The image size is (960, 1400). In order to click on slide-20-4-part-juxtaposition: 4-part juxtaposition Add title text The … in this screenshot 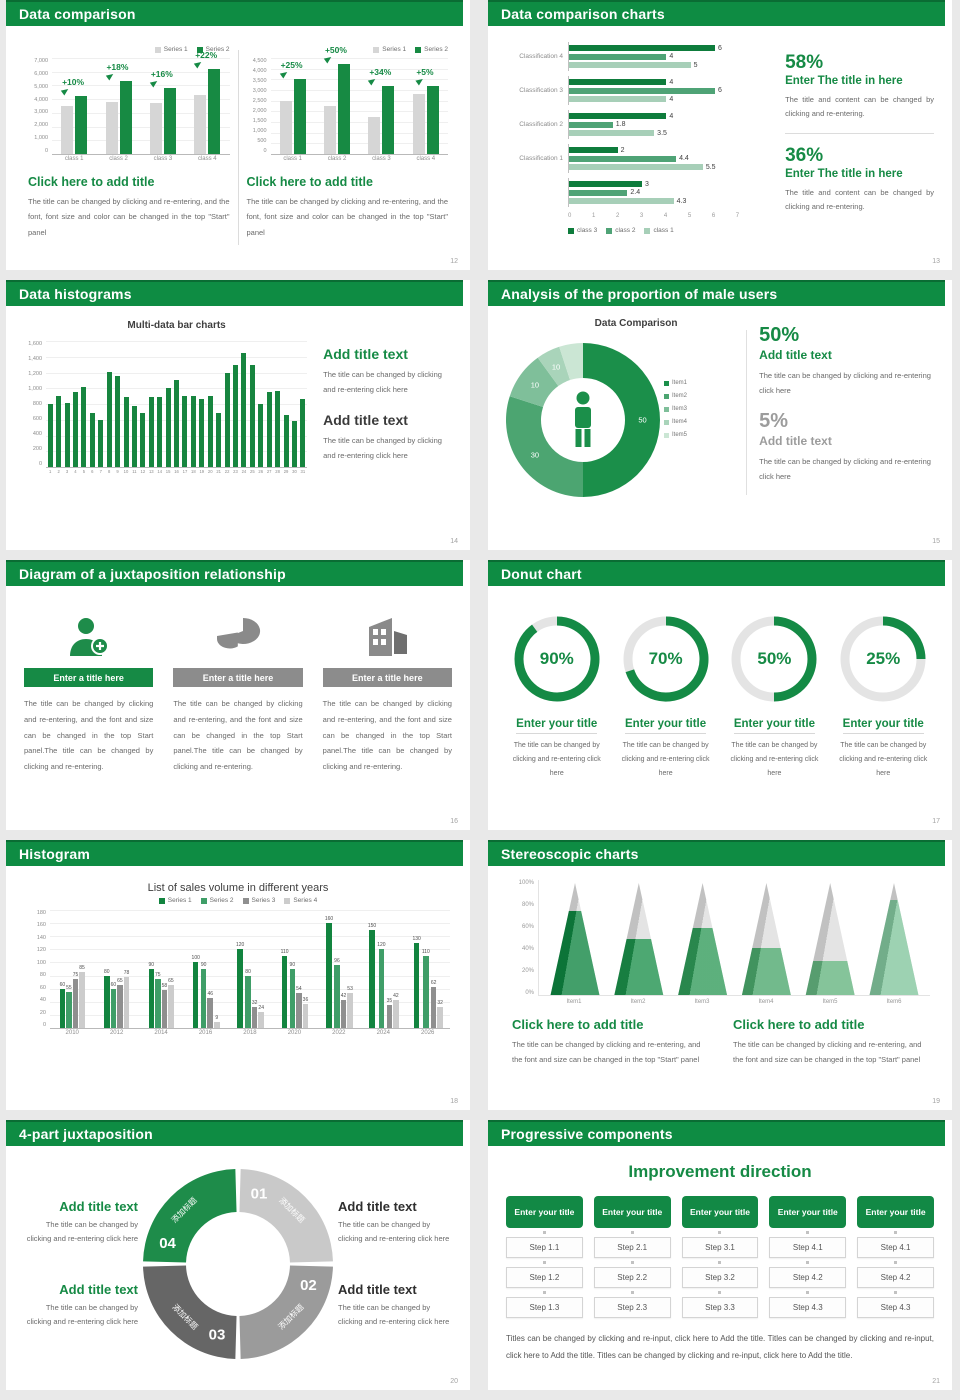, I will do `click(238, 1255)`.